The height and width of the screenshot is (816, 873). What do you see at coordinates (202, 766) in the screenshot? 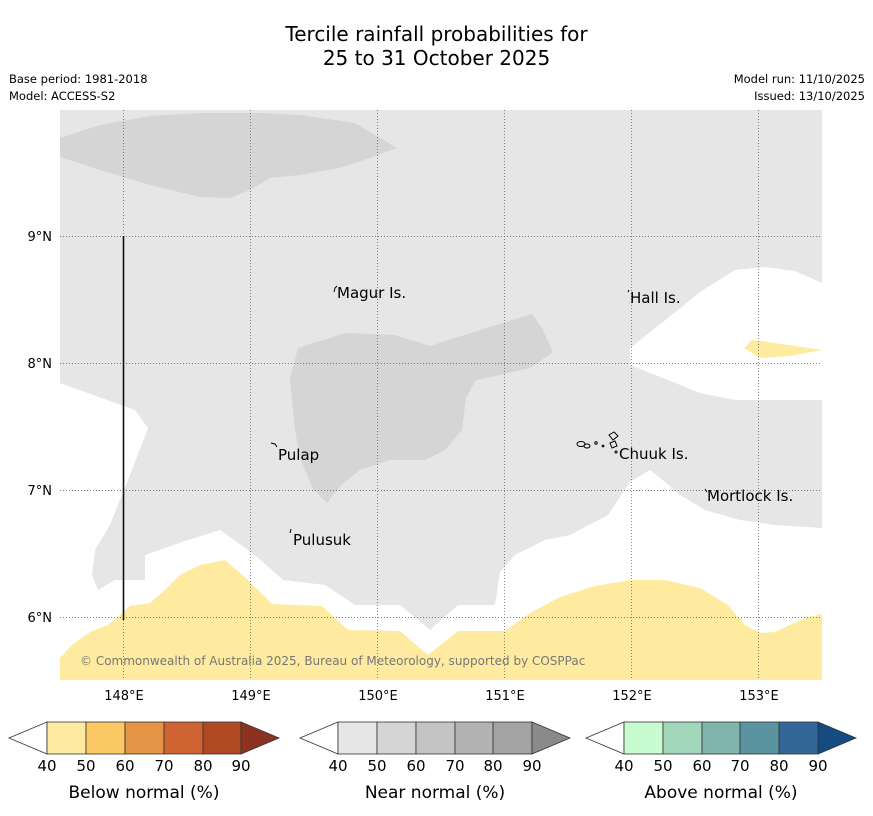
I see `legend-below-tick-80: 80` at bounding box center [202, 766].